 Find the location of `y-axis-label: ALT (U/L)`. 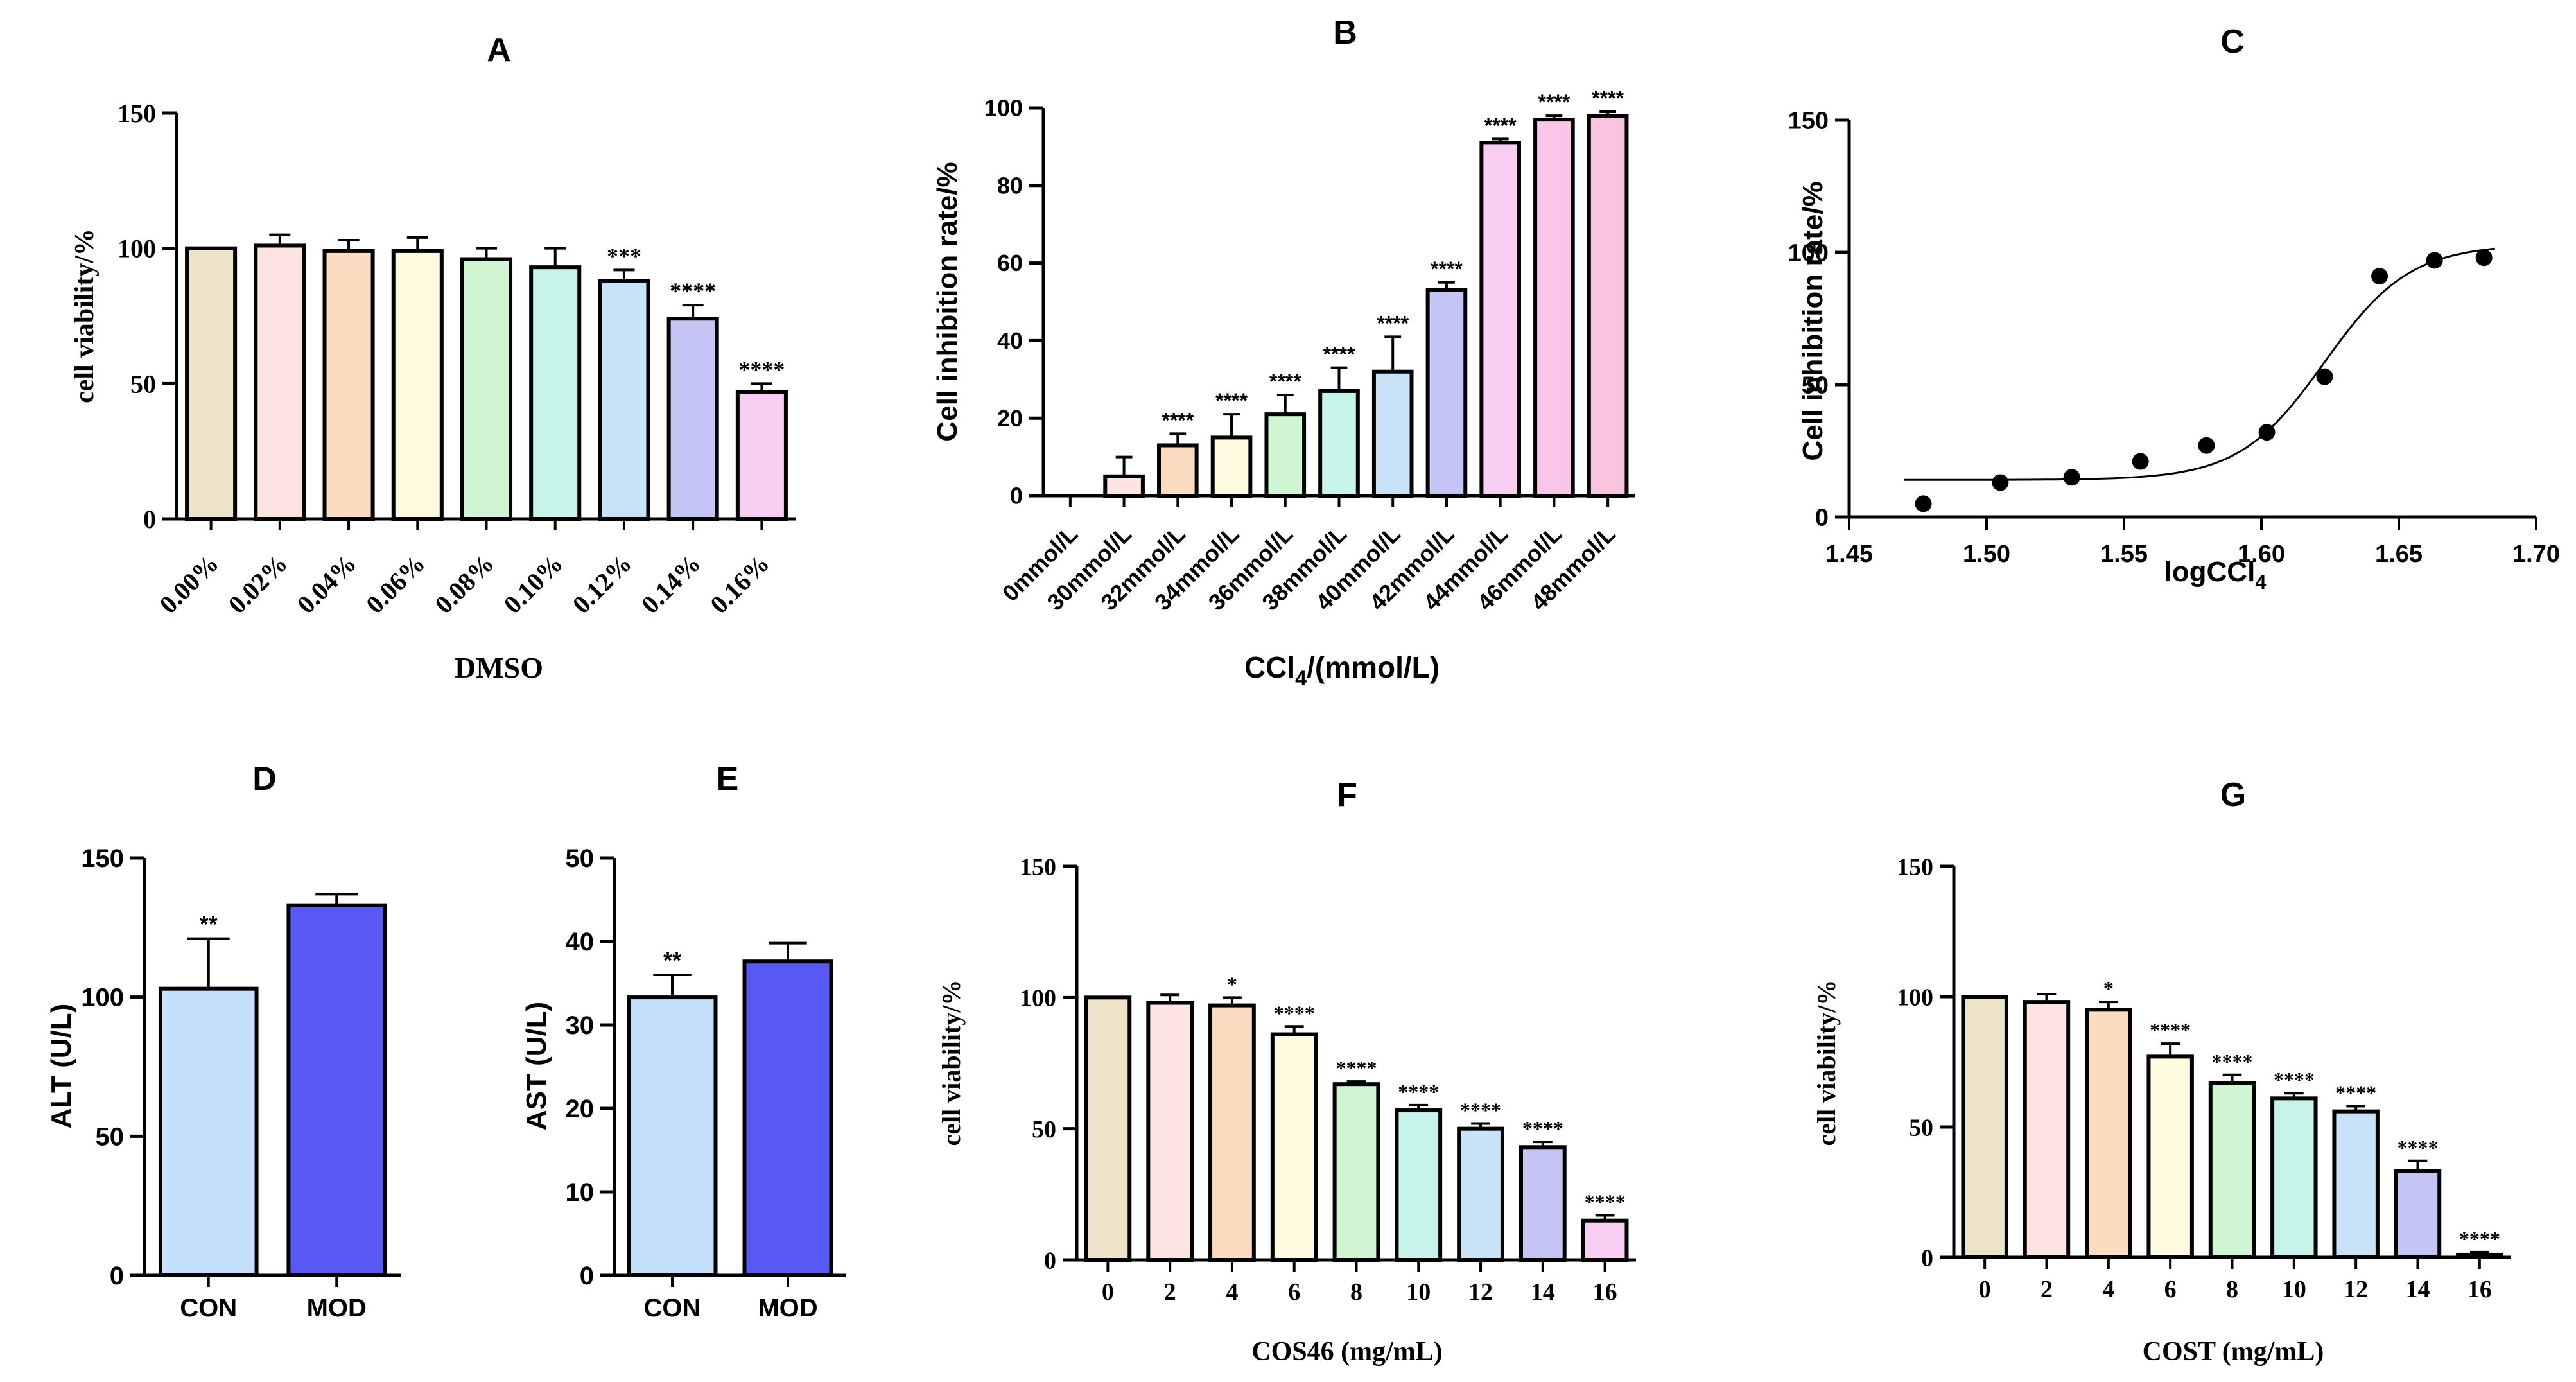

y-axis-label: ALT (U/L) is located at coordinates (61, 1066).